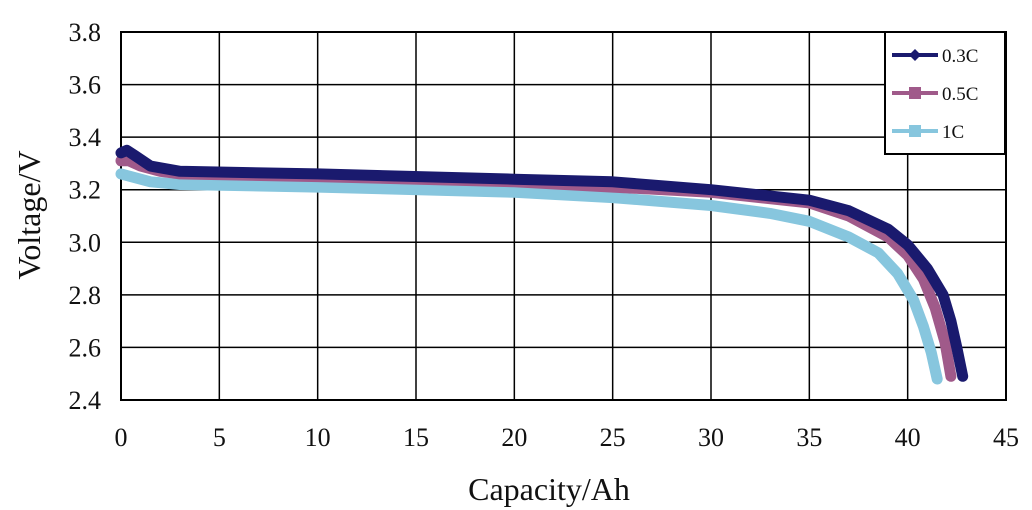 The height and width of the screenshot is (510, 1032). What do you see at coordinates (960, 94) in the screenshot?
I see `legend-label-0.5C: 0.5C` at bounding box center [960, 94].